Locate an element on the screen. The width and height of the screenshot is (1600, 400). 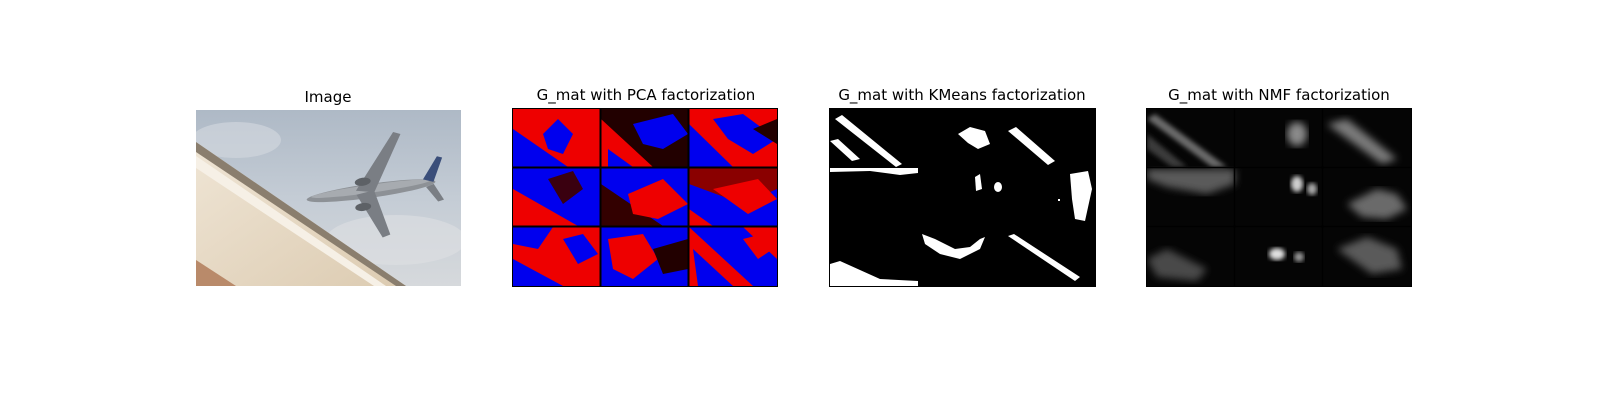
kmeans-grid-drawing is located at coordinates (962, 197).